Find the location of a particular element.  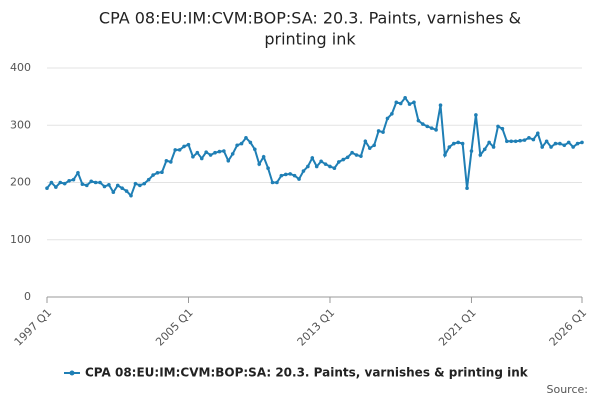

source: Source: is located at coordinates (568, 389).